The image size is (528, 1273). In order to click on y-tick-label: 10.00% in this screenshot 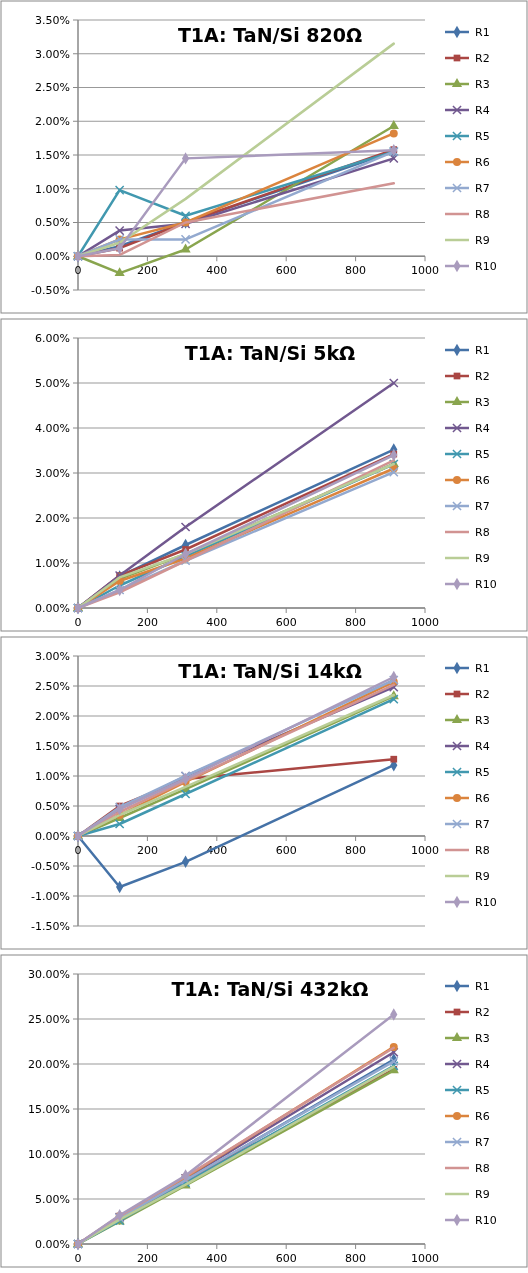, I will do `click(49, 1154)`.